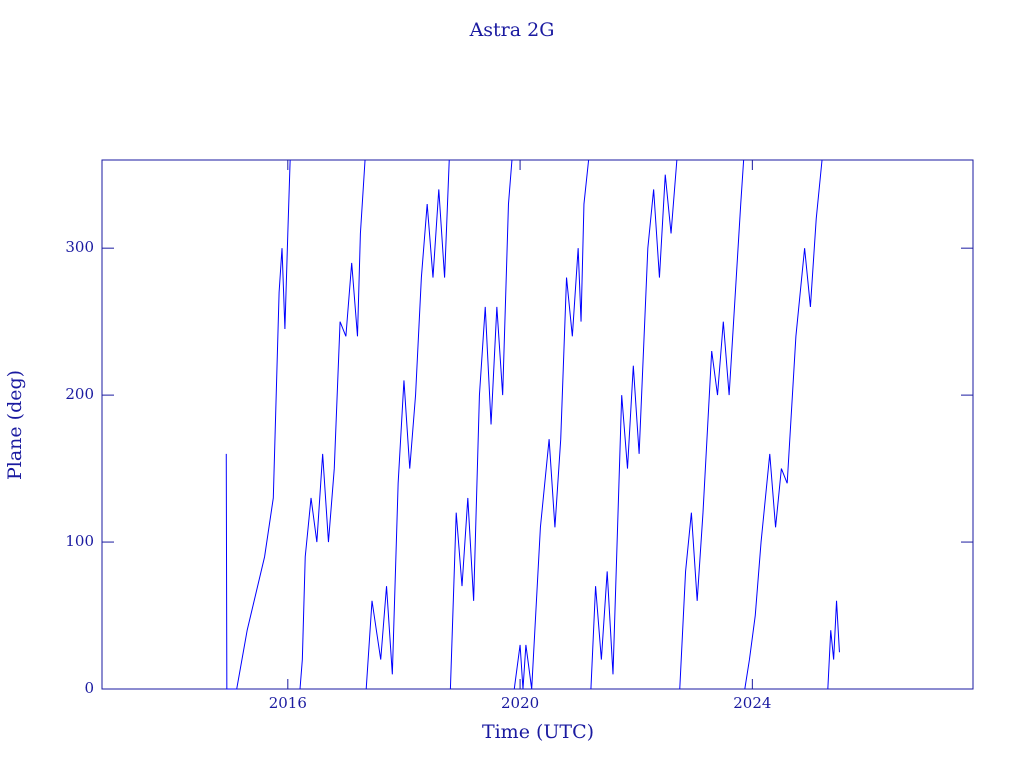 Image resolution: width=1024 pixels, height=772 pixels. What do you see at coordinates (752, 703) in the screenshot?
I see `x-tick-label: 2024` at bounding box center [752, 703].